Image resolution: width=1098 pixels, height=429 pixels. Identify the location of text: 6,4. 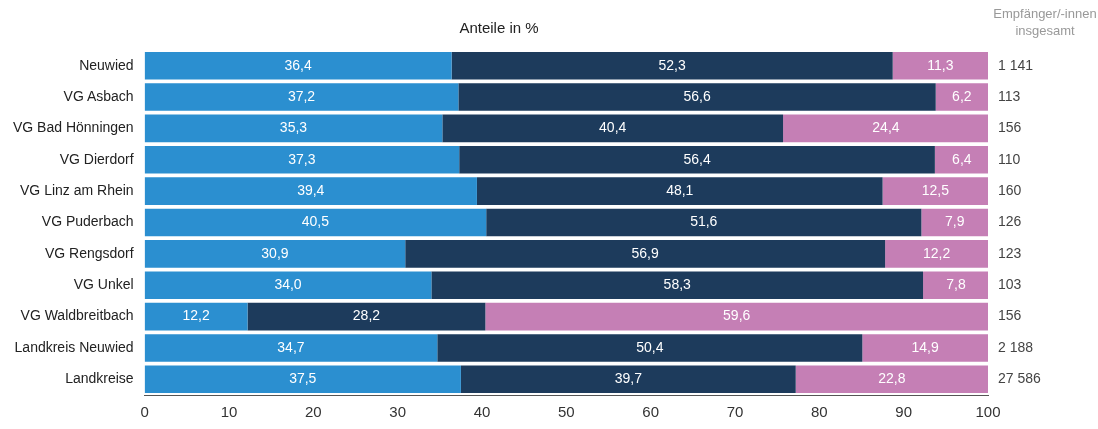
(962, 158).